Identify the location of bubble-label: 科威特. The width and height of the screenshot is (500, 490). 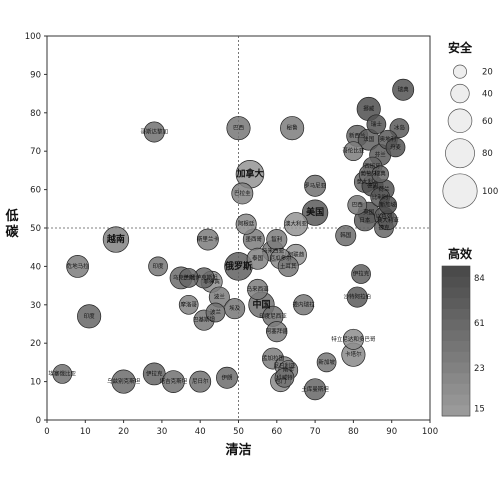
(284, 377).